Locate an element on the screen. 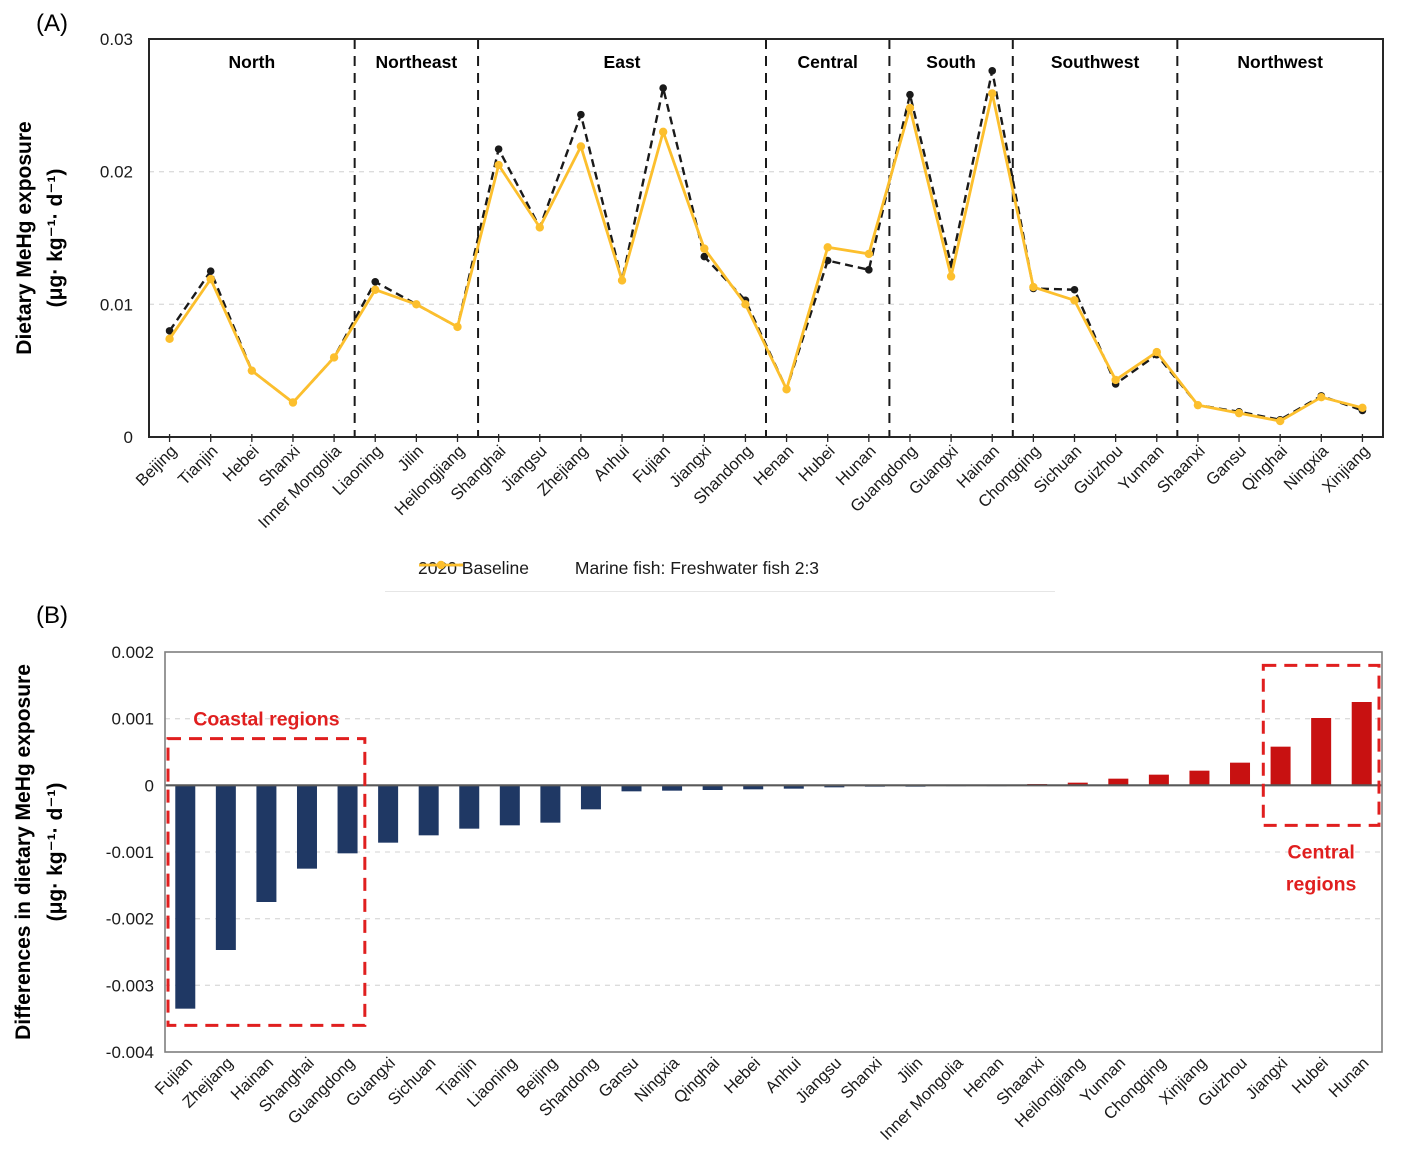  panel-a-y-axis-title-line1: Dietary MeHg exposure is located at coordinates (24, 237).